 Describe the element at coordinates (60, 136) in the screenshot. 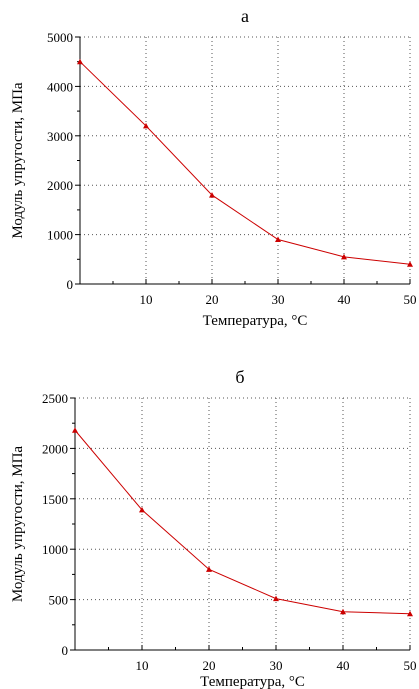

I see `y-tick-label: 3000` at that location.